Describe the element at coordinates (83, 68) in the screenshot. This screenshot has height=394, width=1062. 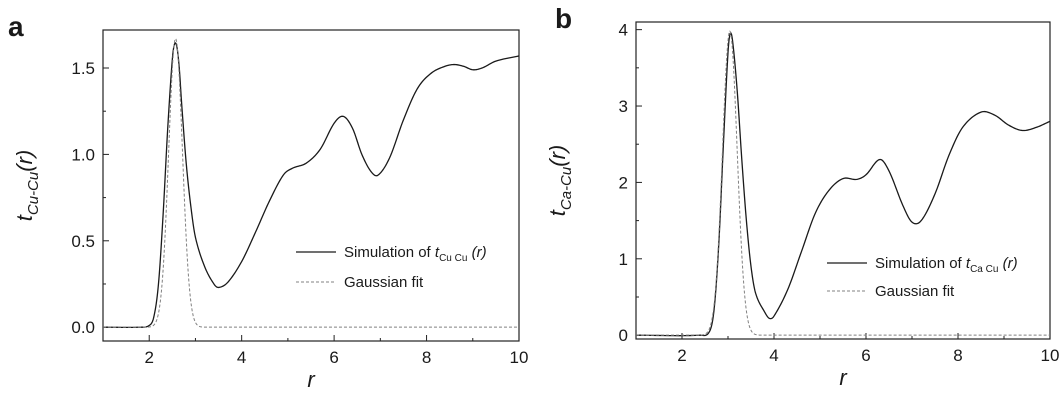
I see `y-tick-label: 1.5` at that location.